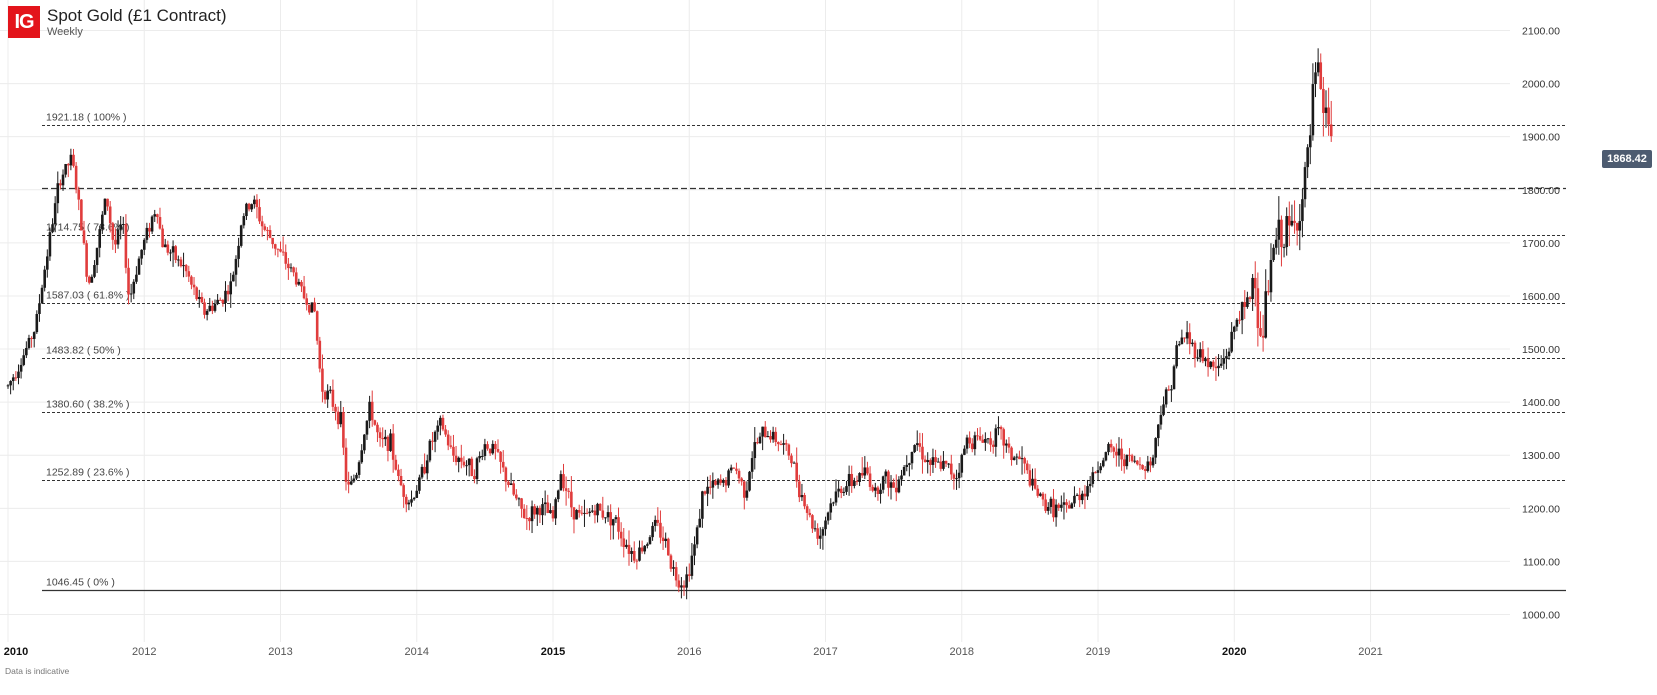 The image size is (1657, 695). What do you see at coordinates (65, 32) in the screenshot?
I see `timeframe-label: Weekly` at bounding box center [65, 32].